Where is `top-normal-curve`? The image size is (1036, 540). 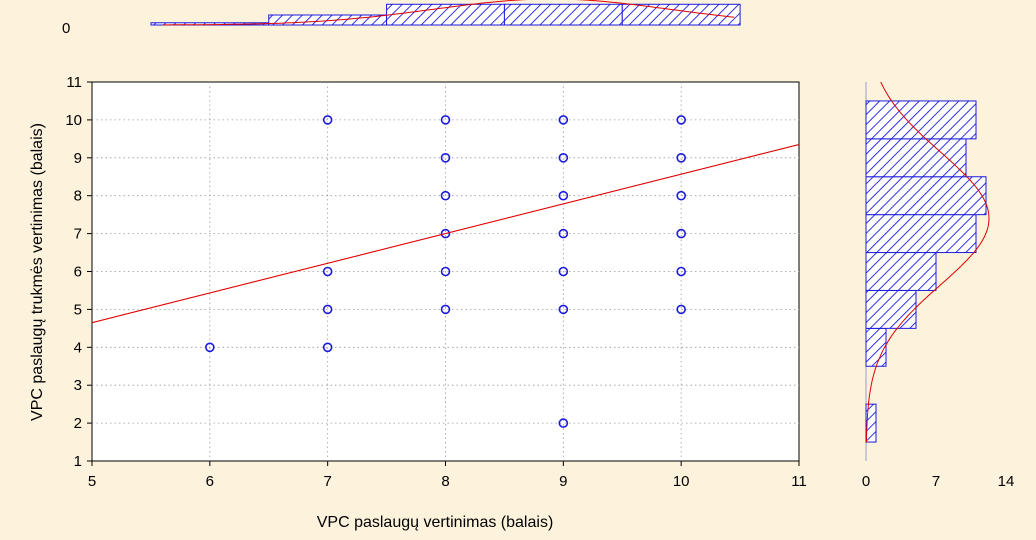 top-normal-curve is located at coordinates (448, 13).